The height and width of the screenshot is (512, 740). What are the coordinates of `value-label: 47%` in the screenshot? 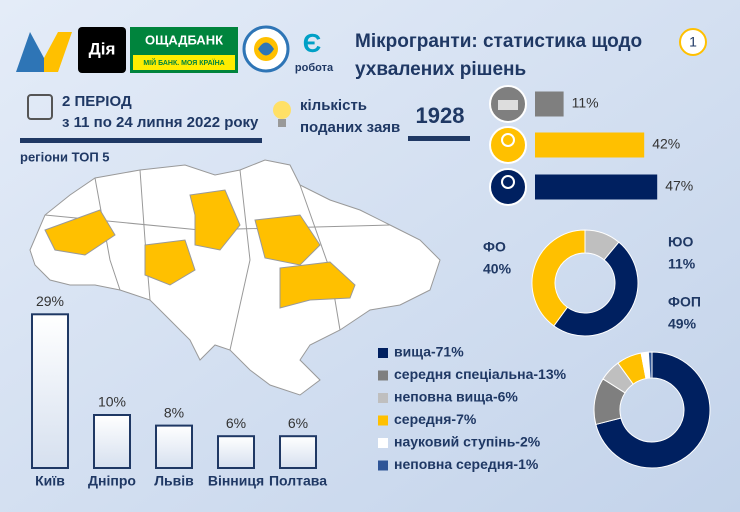 It's located at (679, 186).